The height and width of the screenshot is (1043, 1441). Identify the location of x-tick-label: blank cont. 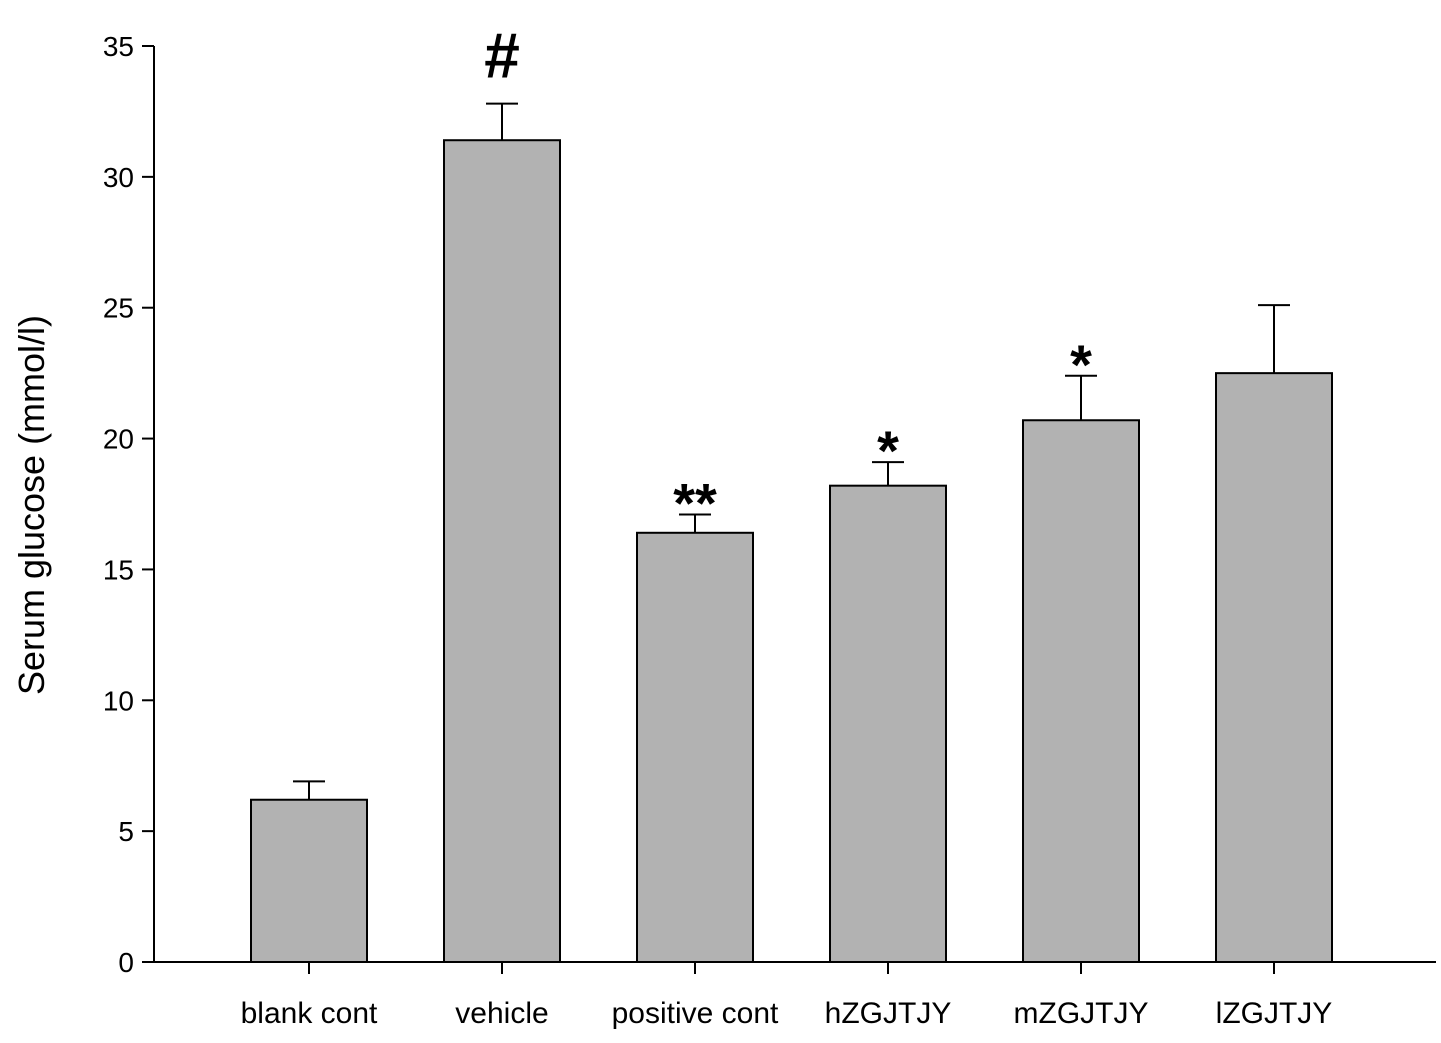
(309, 1013).